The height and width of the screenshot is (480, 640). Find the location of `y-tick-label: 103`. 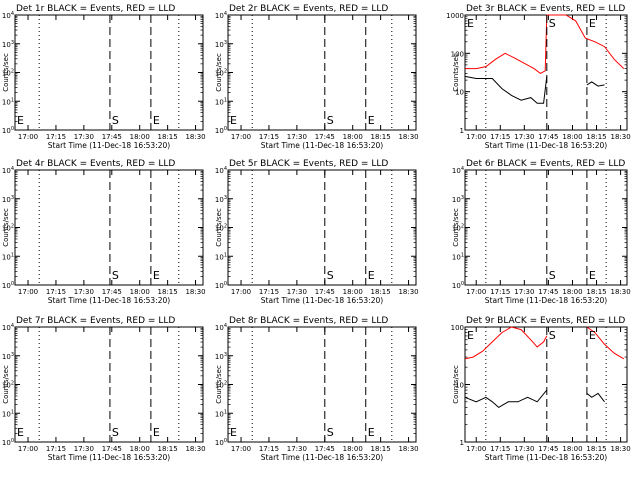

y-tick-label: 103 is located at coordinates (221, 44).